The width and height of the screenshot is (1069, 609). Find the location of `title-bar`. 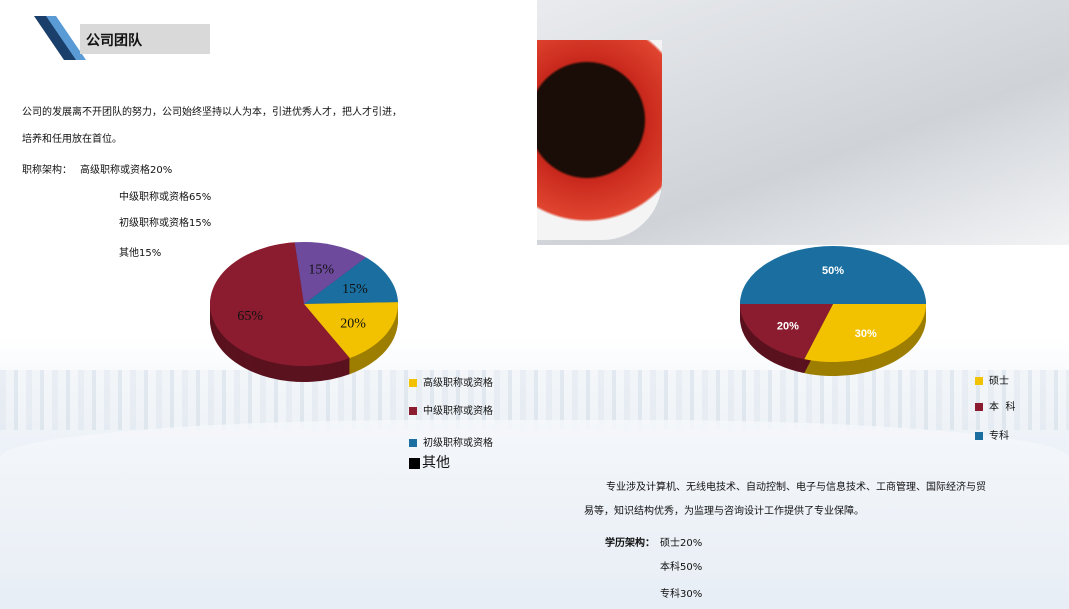

title-bar is located at coordinates (145, 39).